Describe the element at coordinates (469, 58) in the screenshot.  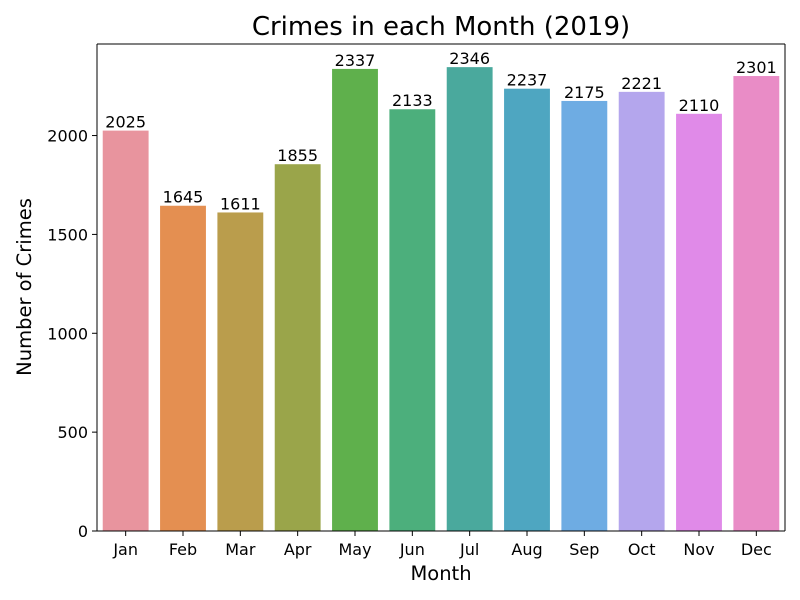
I see `data-label-jul: 2346` at that location.